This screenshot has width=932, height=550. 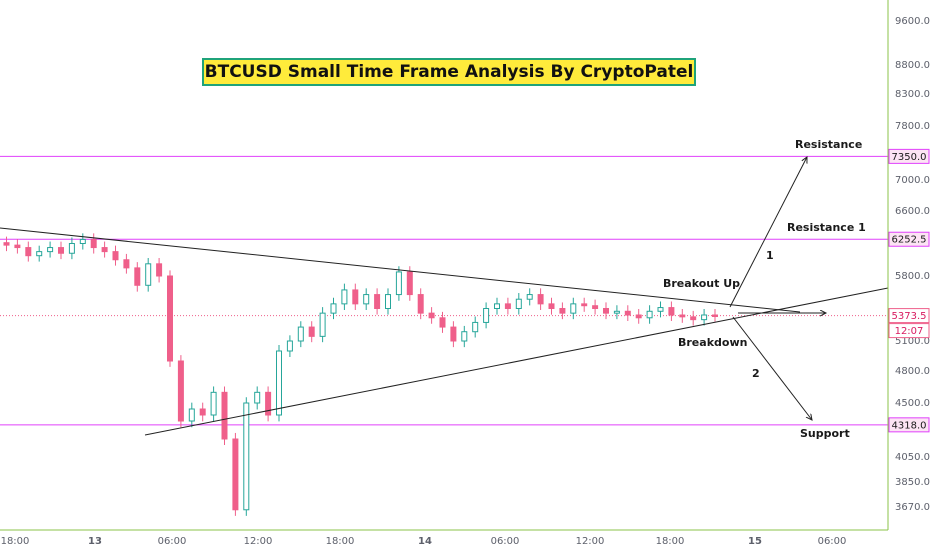 What do you see at coordinates (756, 373) in the screenshot?
I see `scenario-2-label: 2` at bounding box center [756, 373].